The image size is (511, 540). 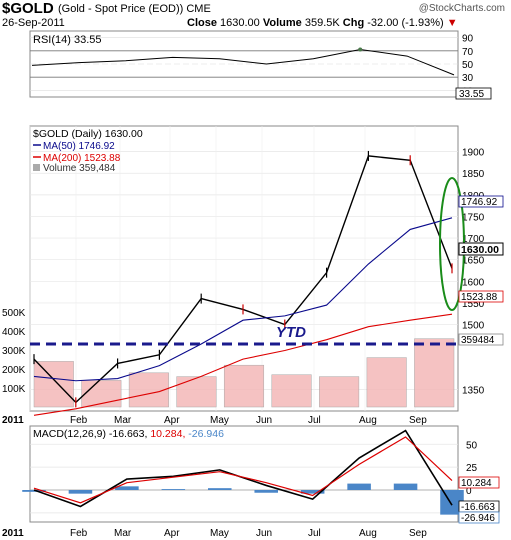 I want to click on macd-legend: MACD(12,26,9) -16.663, 10.284, -26.946, so click(x=128, y=434).